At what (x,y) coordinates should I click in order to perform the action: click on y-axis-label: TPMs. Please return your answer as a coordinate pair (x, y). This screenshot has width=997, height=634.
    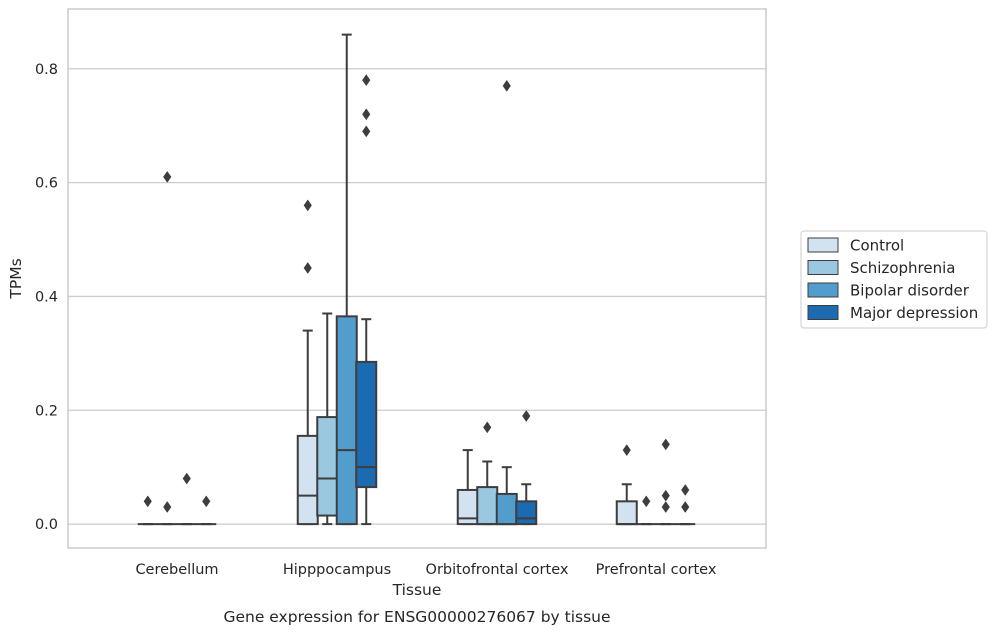
    Looking at the image, I should click on (16, 278).